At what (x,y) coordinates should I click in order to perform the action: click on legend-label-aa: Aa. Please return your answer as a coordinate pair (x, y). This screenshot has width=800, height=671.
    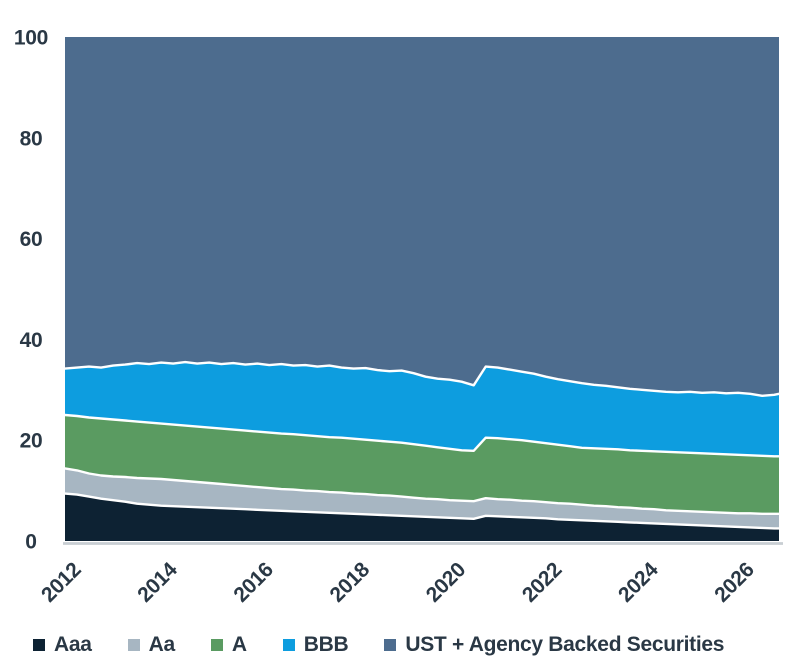
    Looking at the image, I should click on (162, 644).